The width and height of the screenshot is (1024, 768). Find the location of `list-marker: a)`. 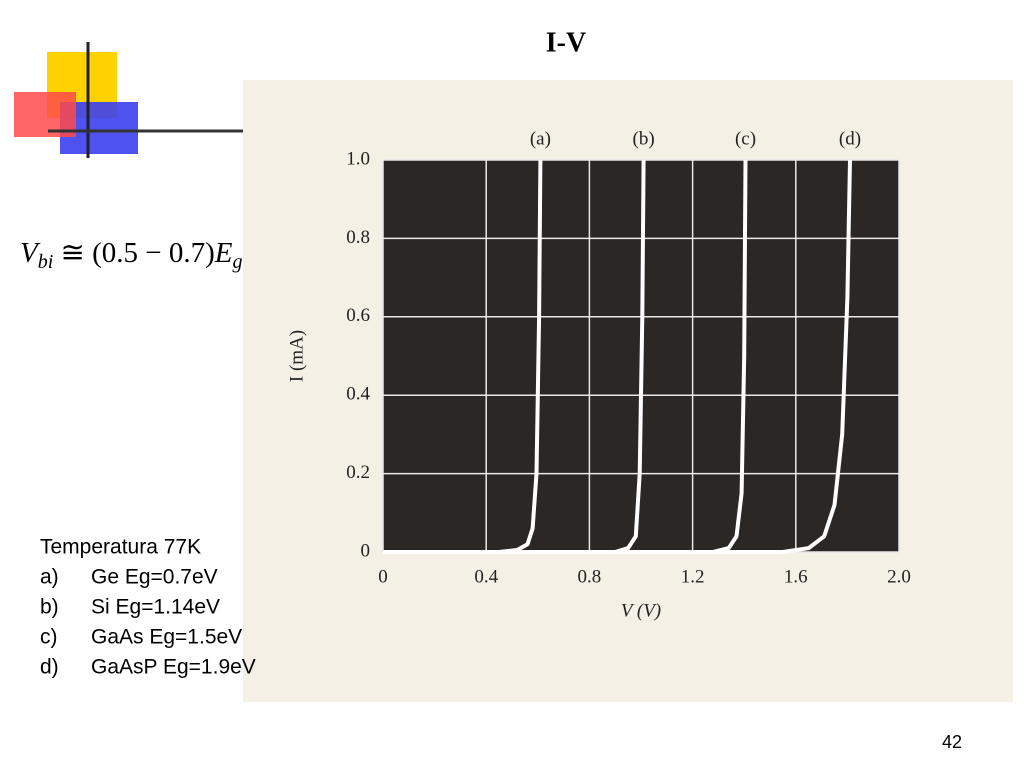

list-marker: a) is located at coordinates (49, 577).